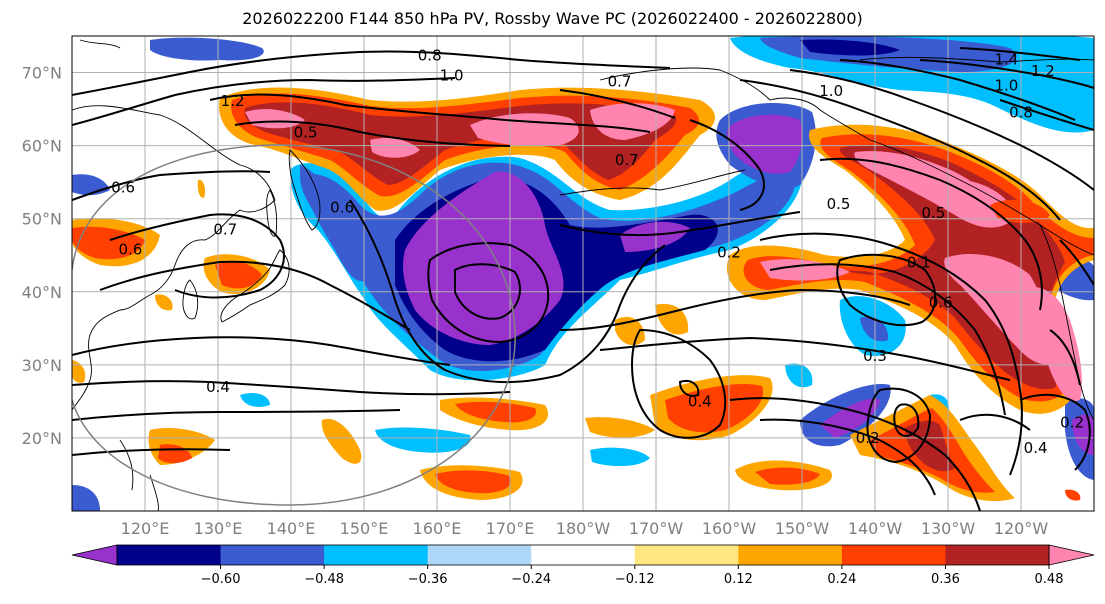 The width and height of the screenshot is (1105, 604). Describe the element at coordinates (130, 249) in the screenshot. I see `contour-label-7: 0.6` at that location.